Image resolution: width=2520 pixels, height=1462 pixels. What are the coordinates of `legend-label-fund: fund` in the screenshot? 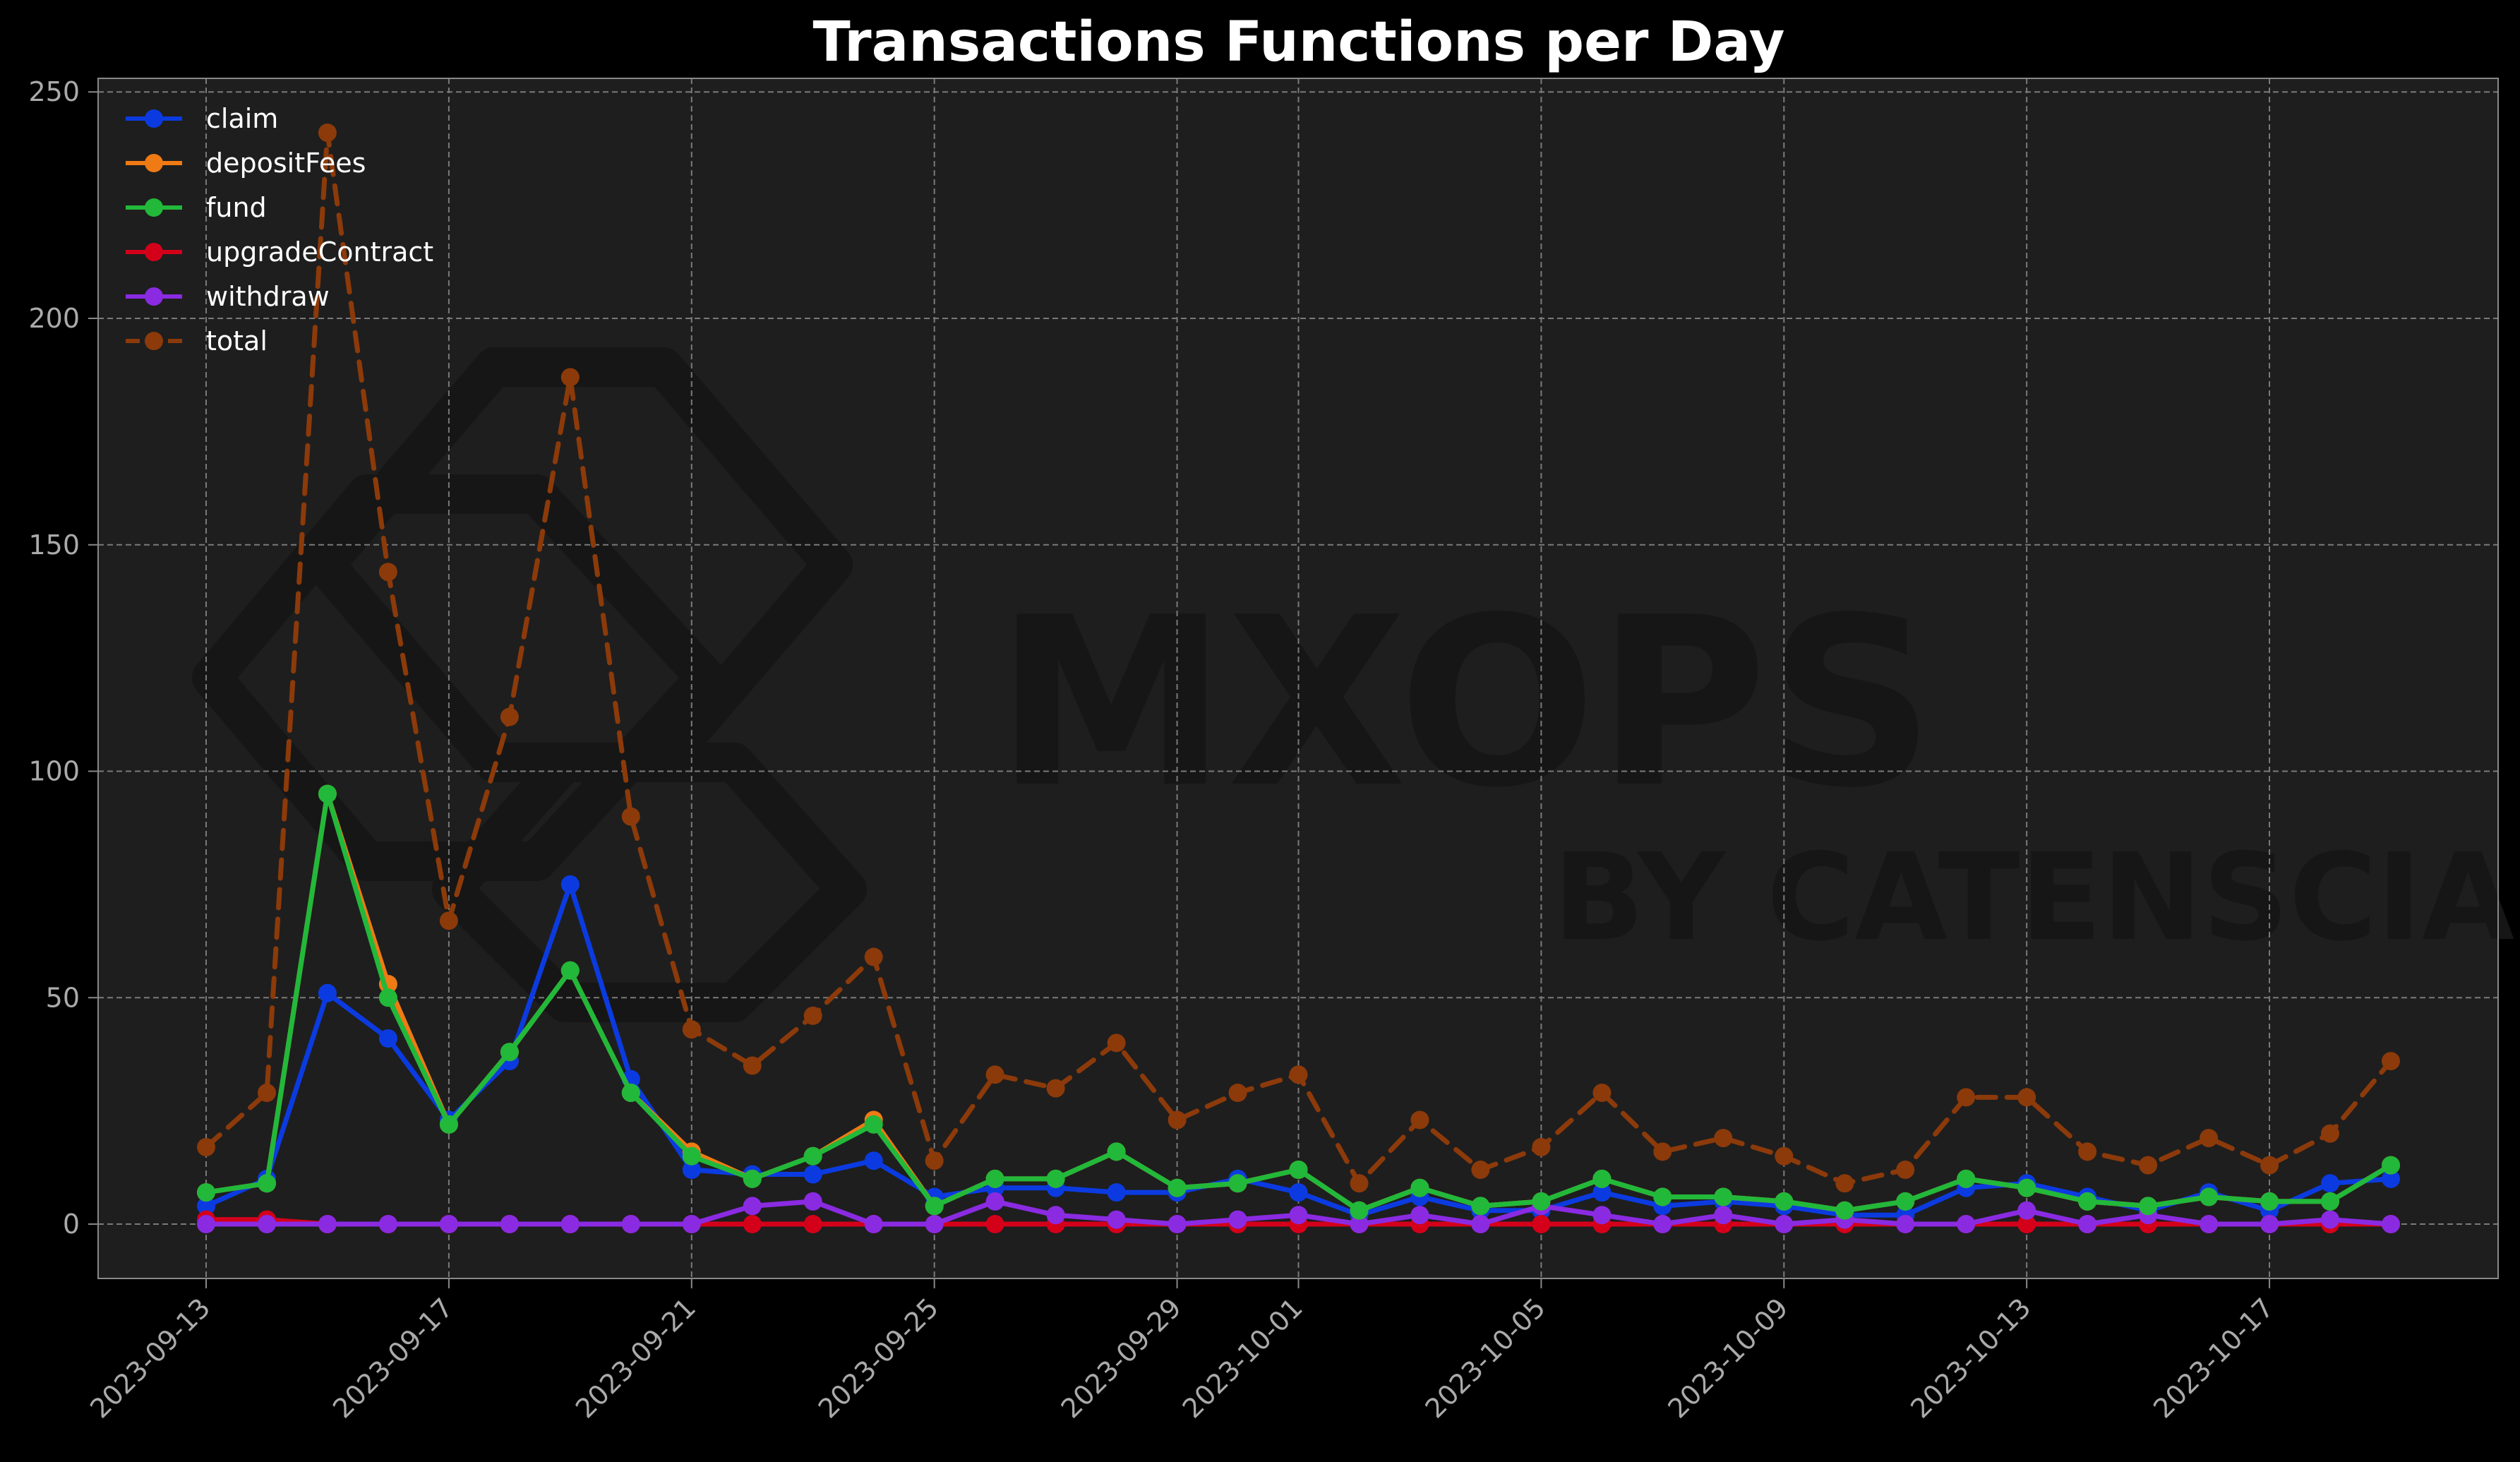 It's located at (237, 207).